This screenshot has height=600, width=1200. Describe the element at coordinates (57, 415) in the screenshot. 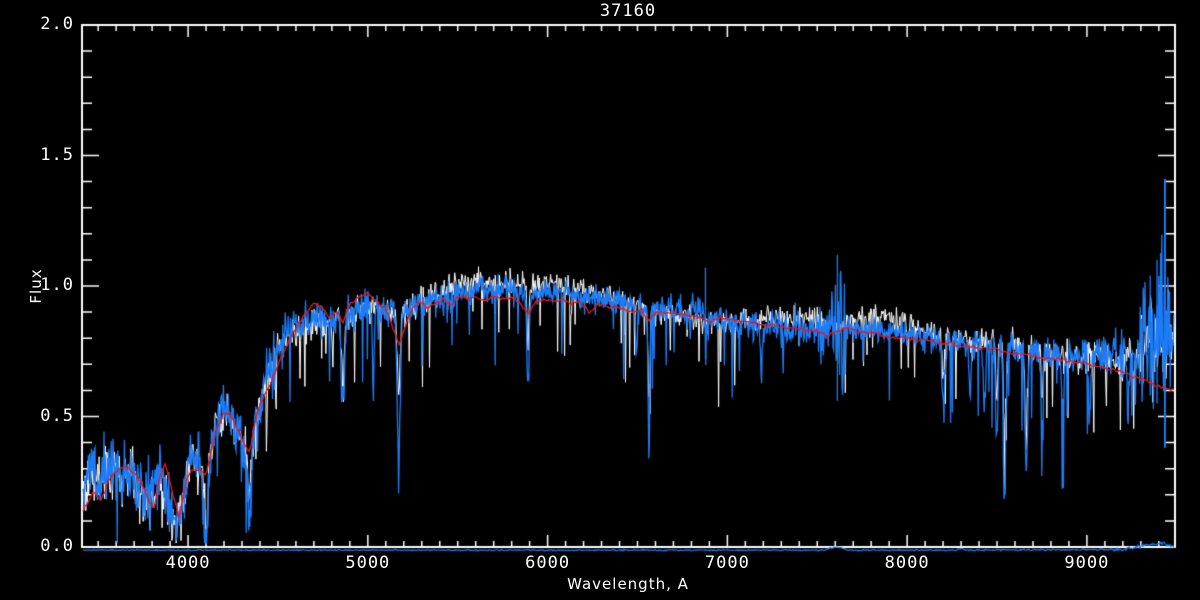

I see `y-tick-label: 0.5` at that location.